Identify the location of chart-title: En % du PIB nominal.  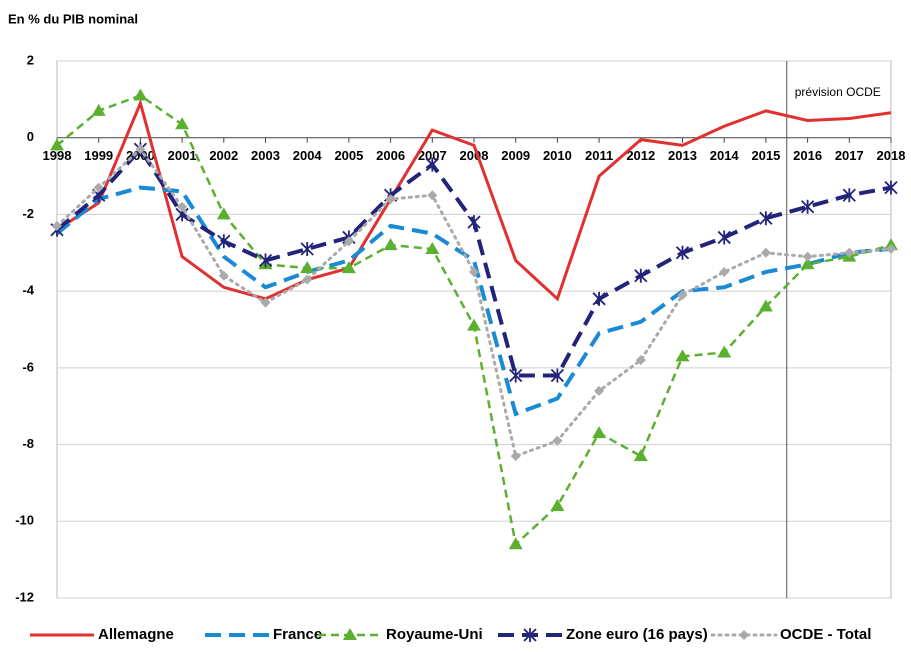
(73, 18).